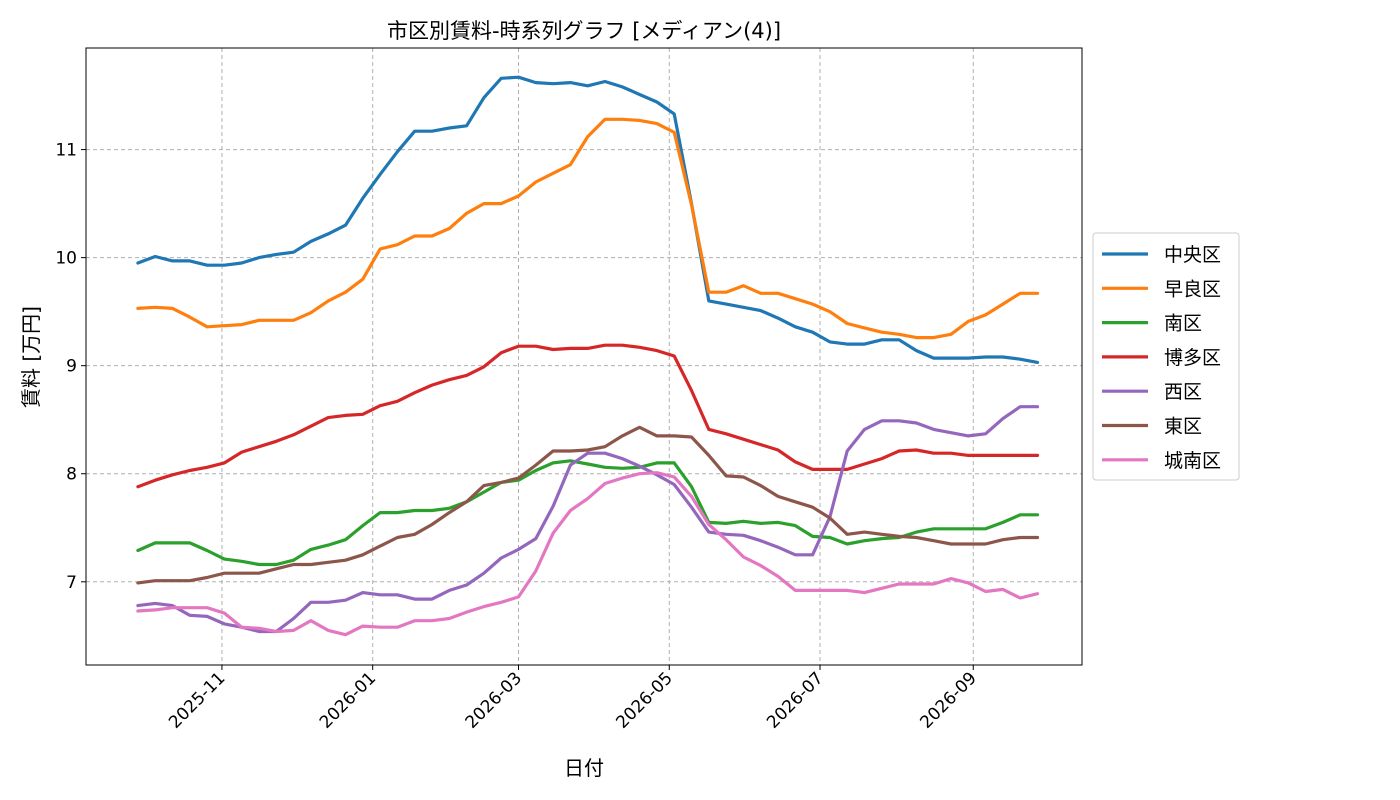 The image size is (1400, 800). What do you see at coordinates (66, 259) in the screenshot?
I see `y-tick-label: 10` at bounding box center [66, 259].